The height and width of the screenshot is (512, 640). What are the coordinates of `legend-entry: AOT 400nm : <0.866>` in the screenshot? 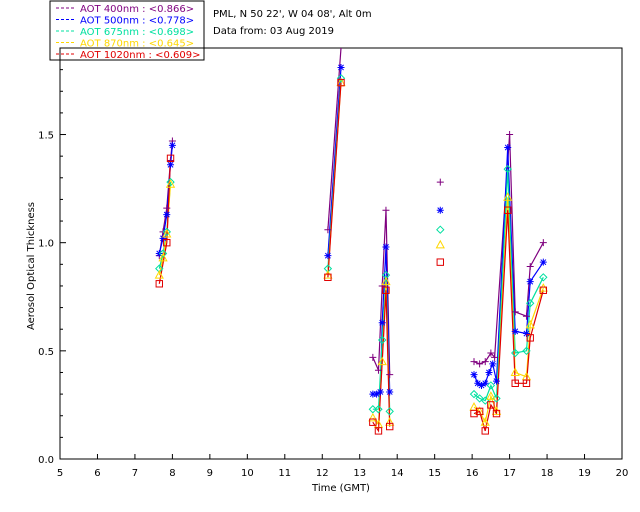 It's located at (137, 9).